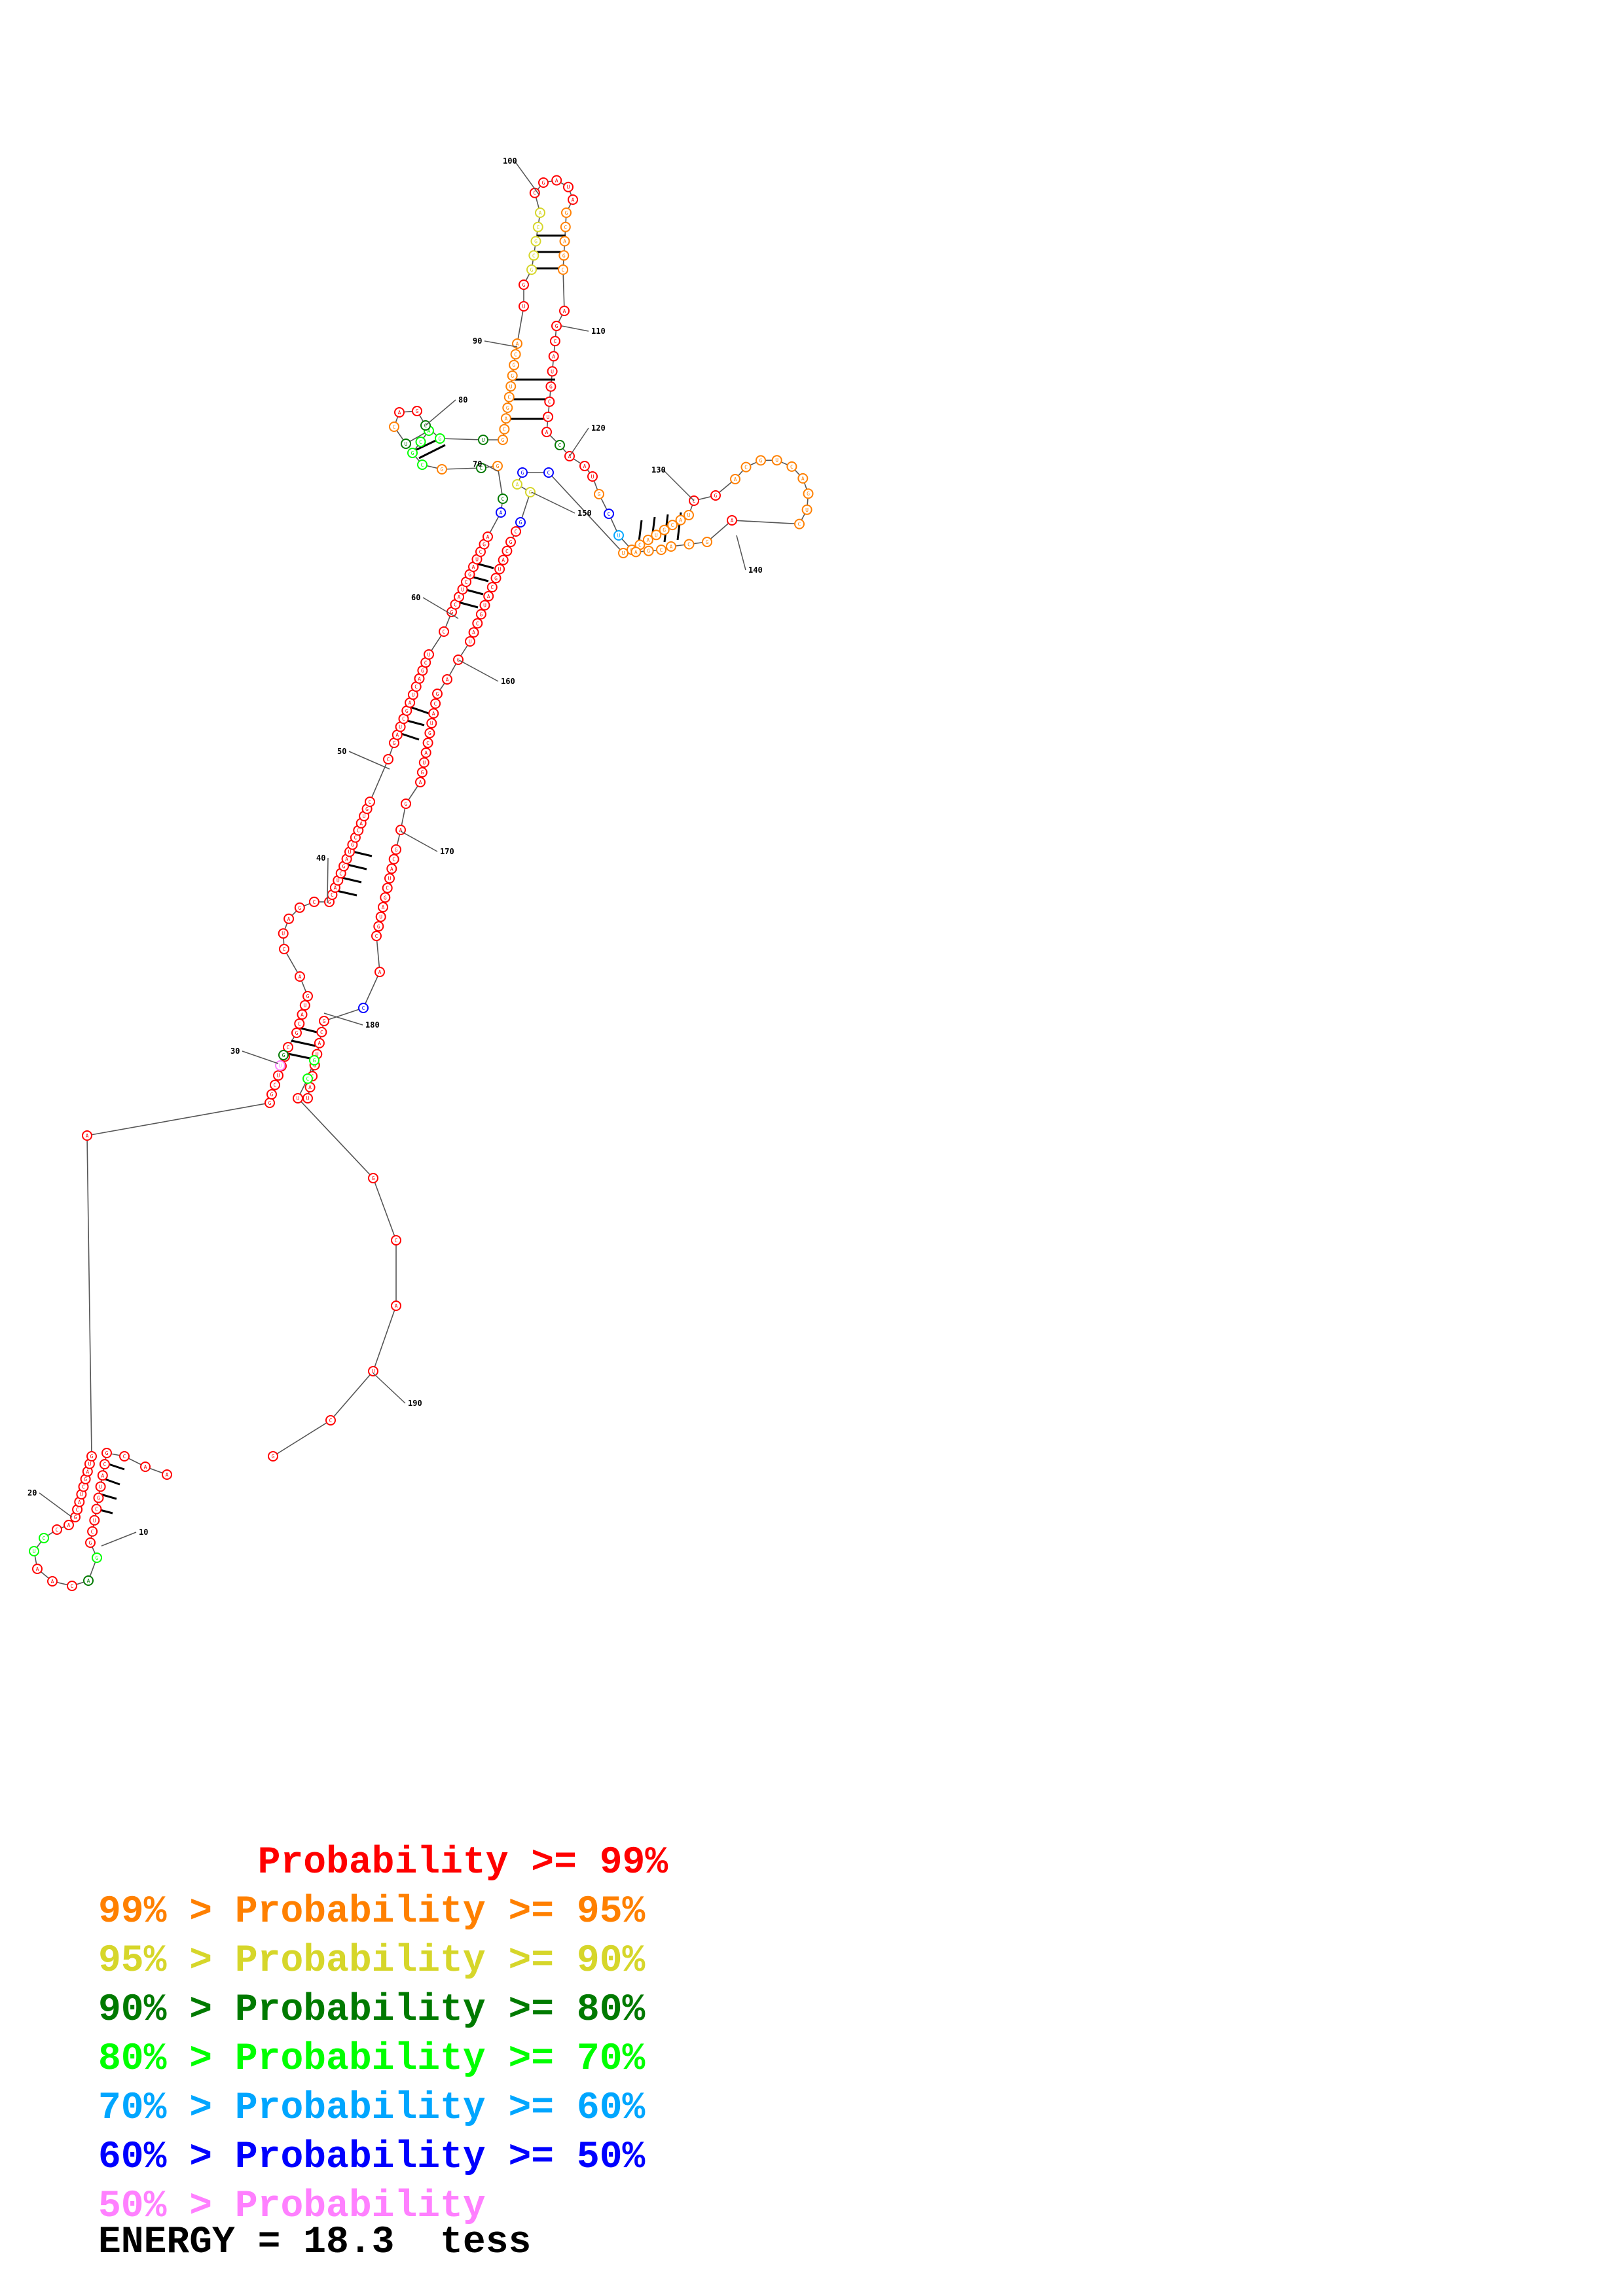 The height and width of the screenshot is (2296, 1623). Describe the element at coordinates (235, 1051) in the screenshot. I see `position-label: 30` at that location.